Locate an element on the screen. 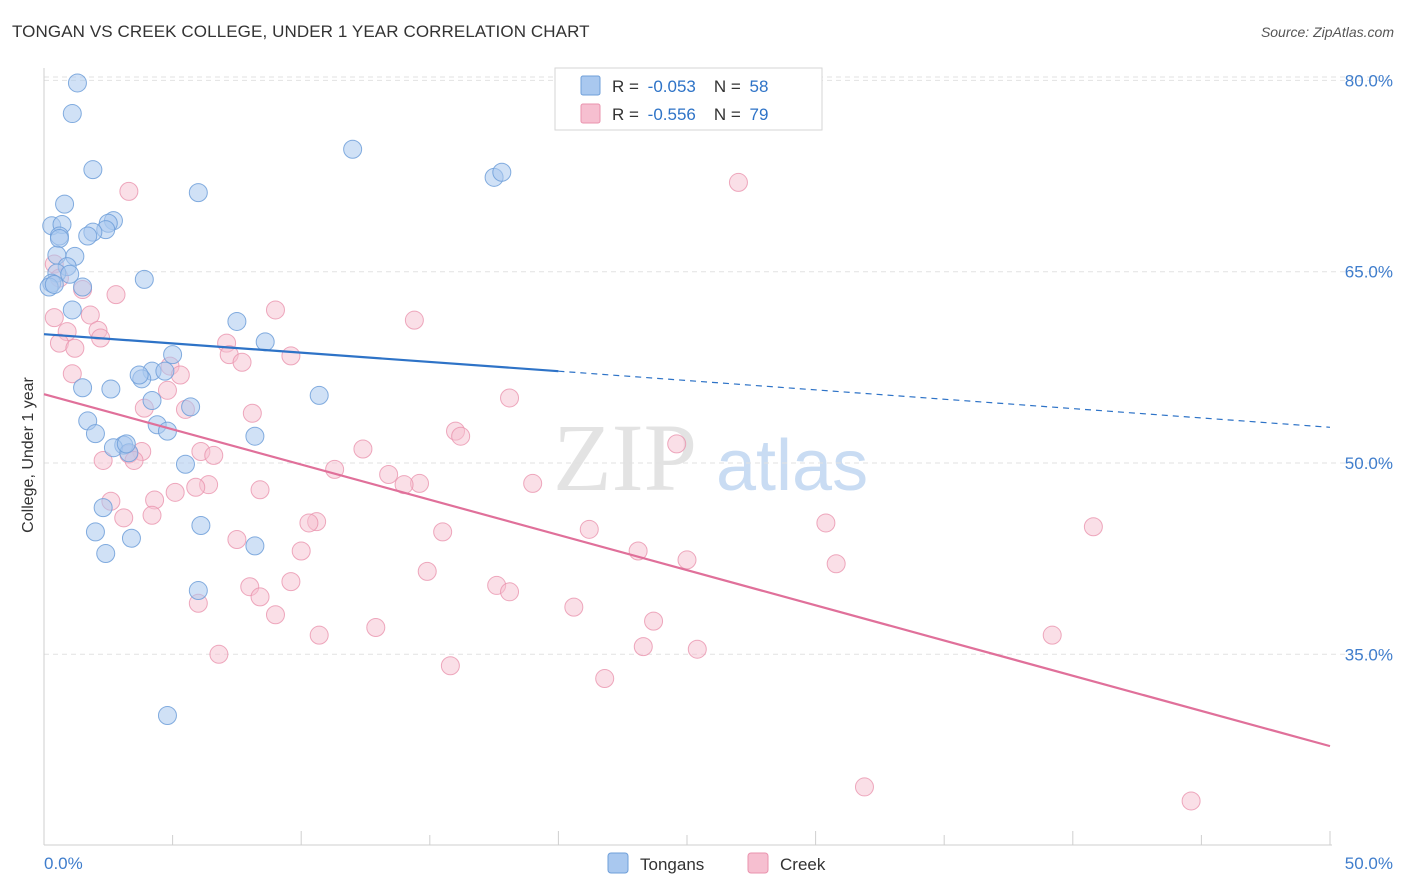  legend-row-2: R = -0.556 N = 79 is located at coordinates (690, 114).